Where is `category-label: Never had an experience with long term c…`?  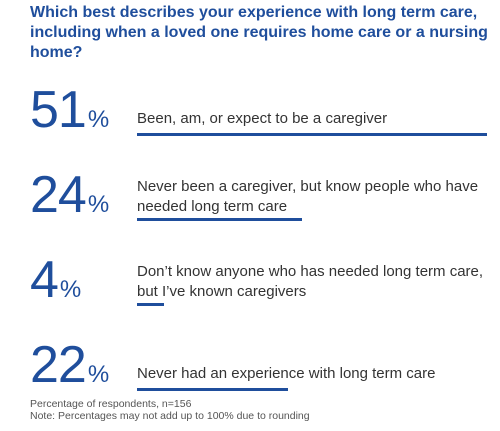 category-label: Never had an experience with long term c… is located at coordinates (286, 373).